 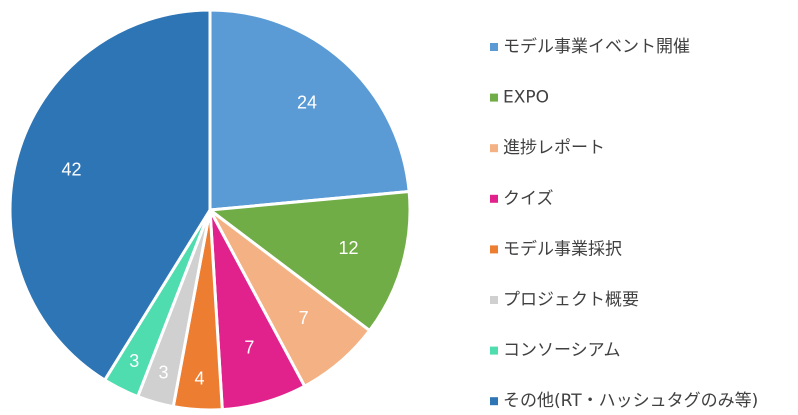 What do you see at coordinates (200, 378) in the screenshot?
I see `data-label: 4` at bounding box center [200, 378].